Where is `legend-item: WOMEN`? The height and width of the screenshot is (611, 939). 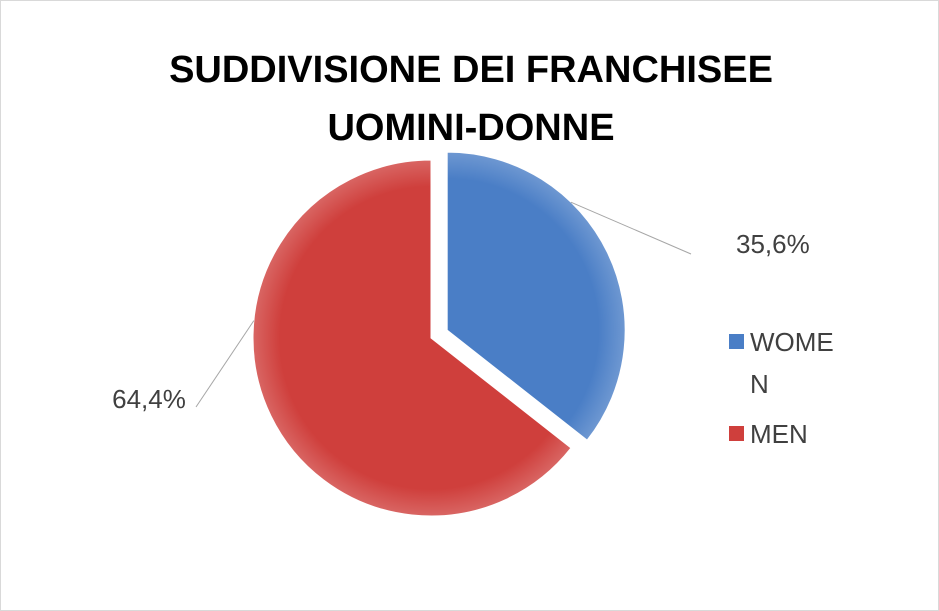
legend-item: WOMEN is located at coordinates (789, 363).